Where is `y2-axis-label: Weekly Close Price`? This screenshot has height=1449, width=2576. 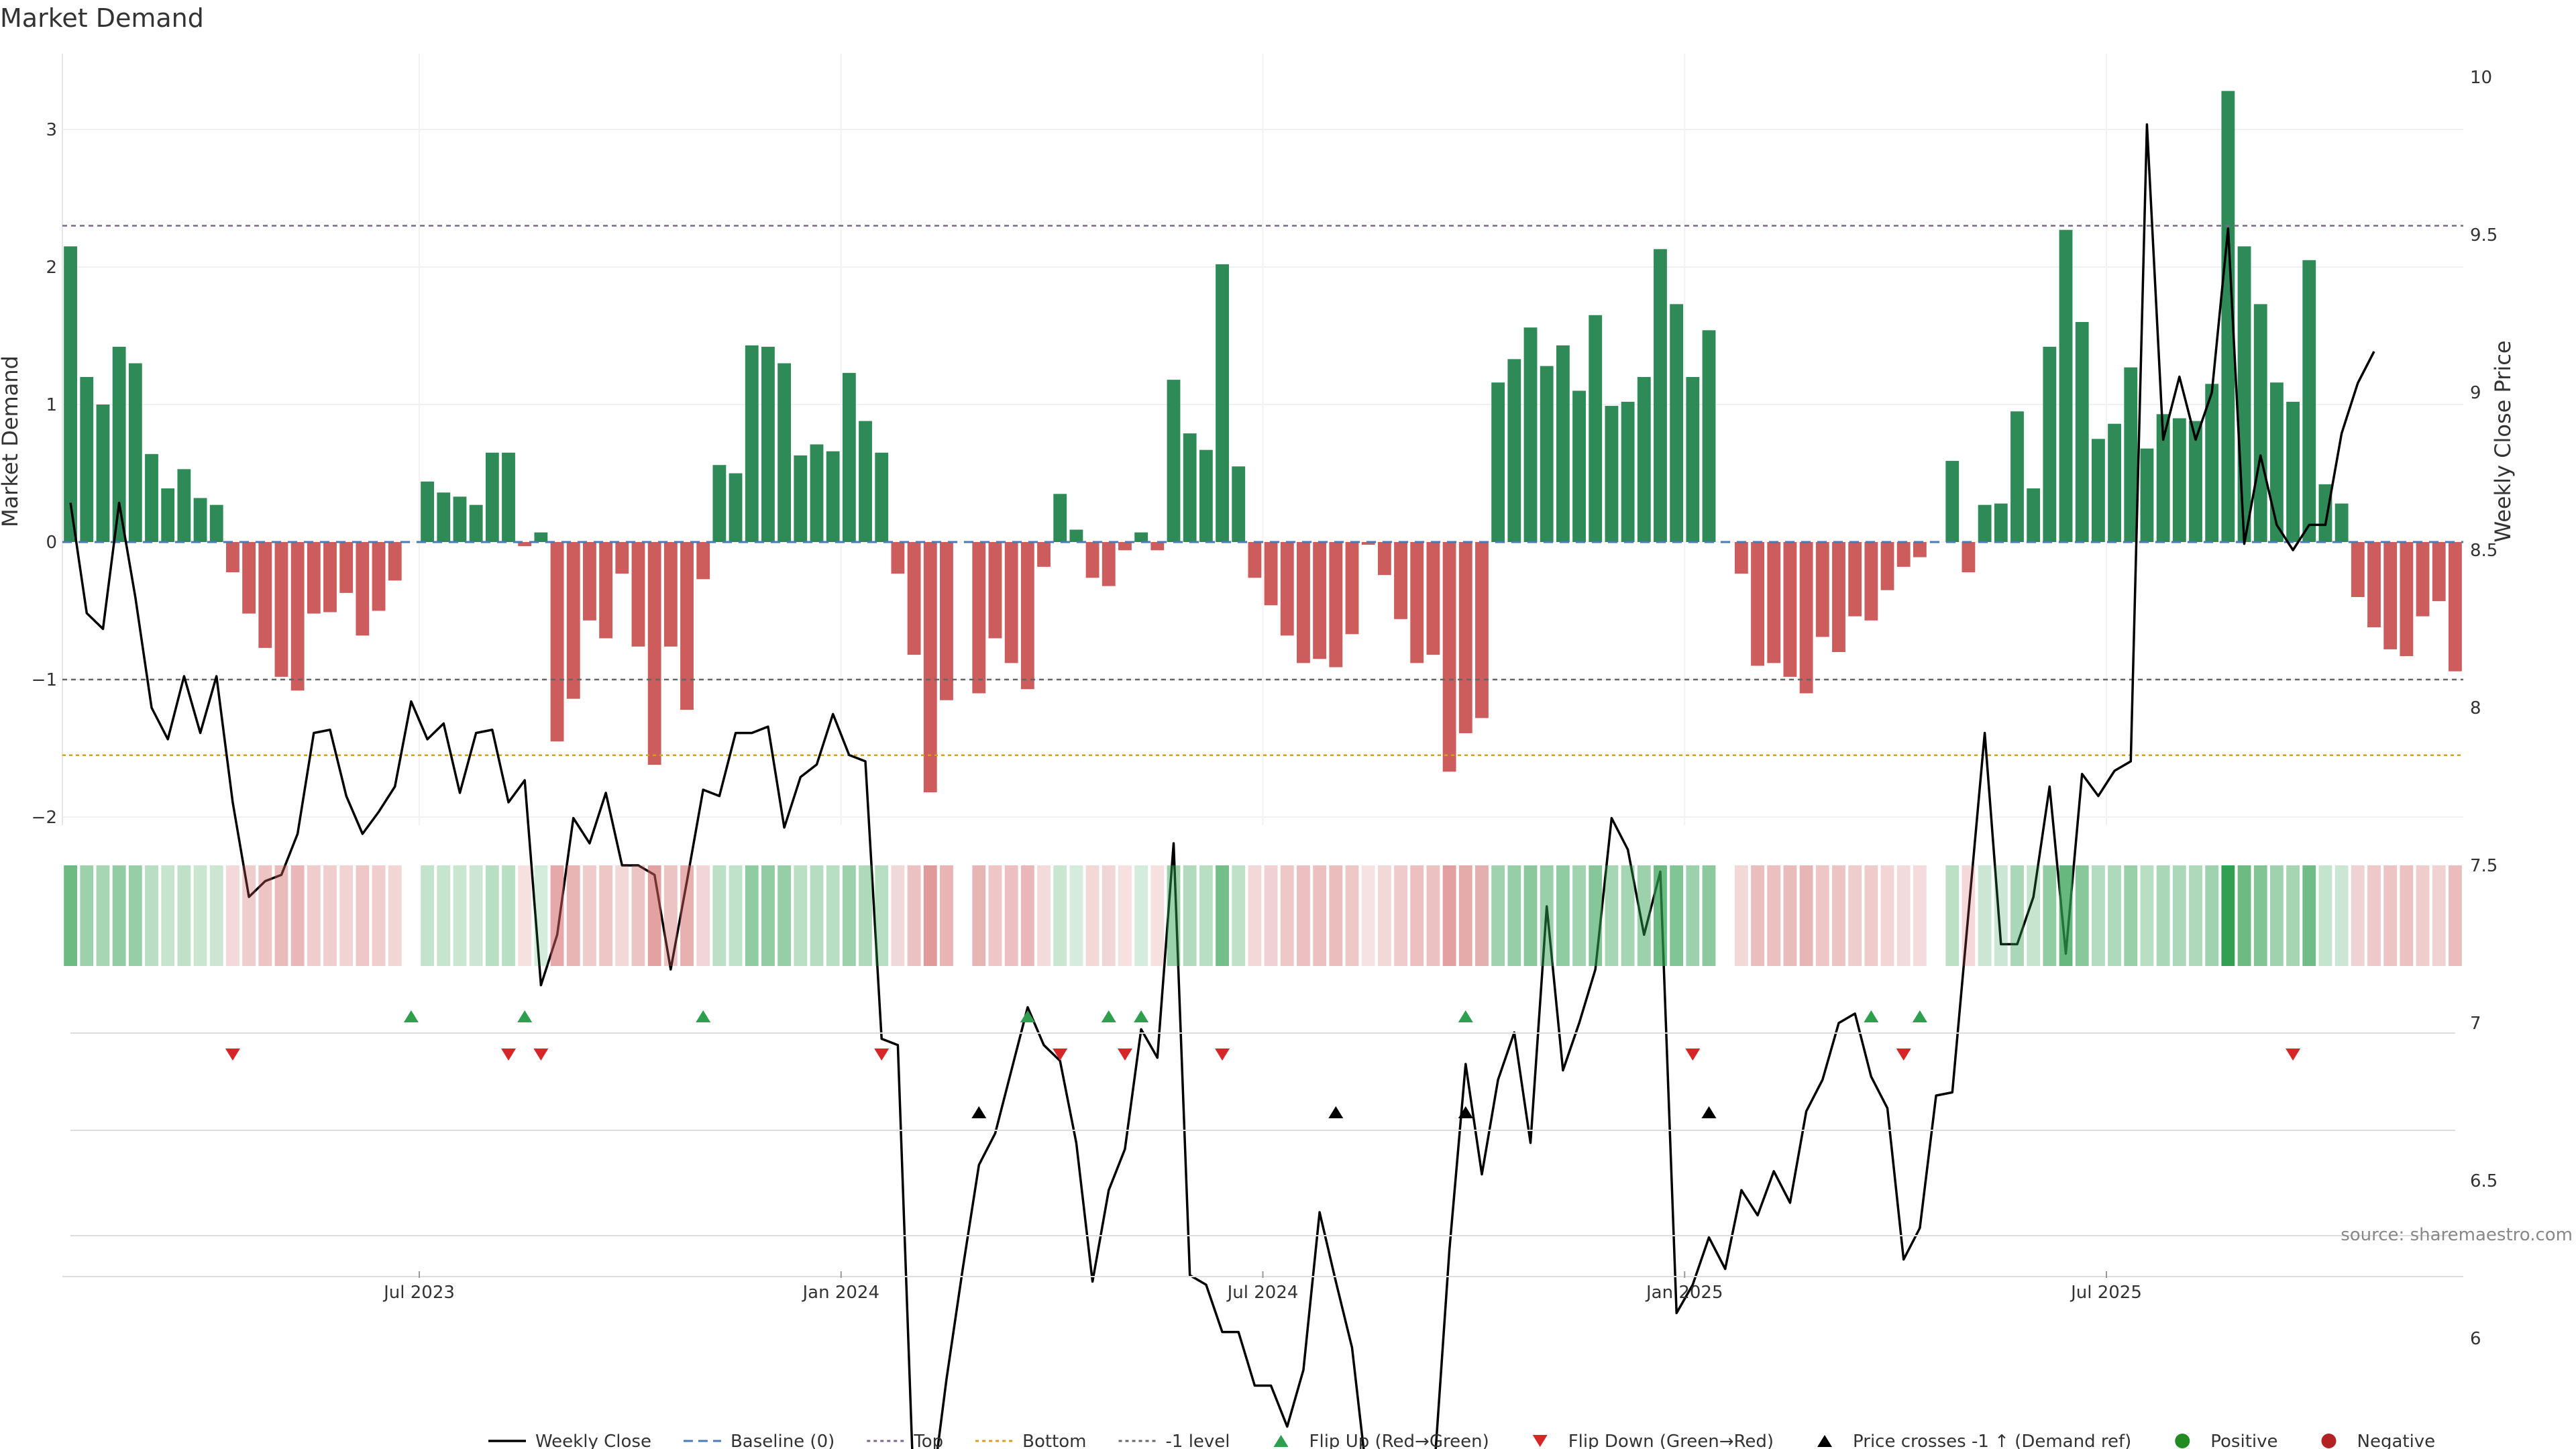 y2-axis-label: Weekly Close Price is located at coordinates (2503, 441).